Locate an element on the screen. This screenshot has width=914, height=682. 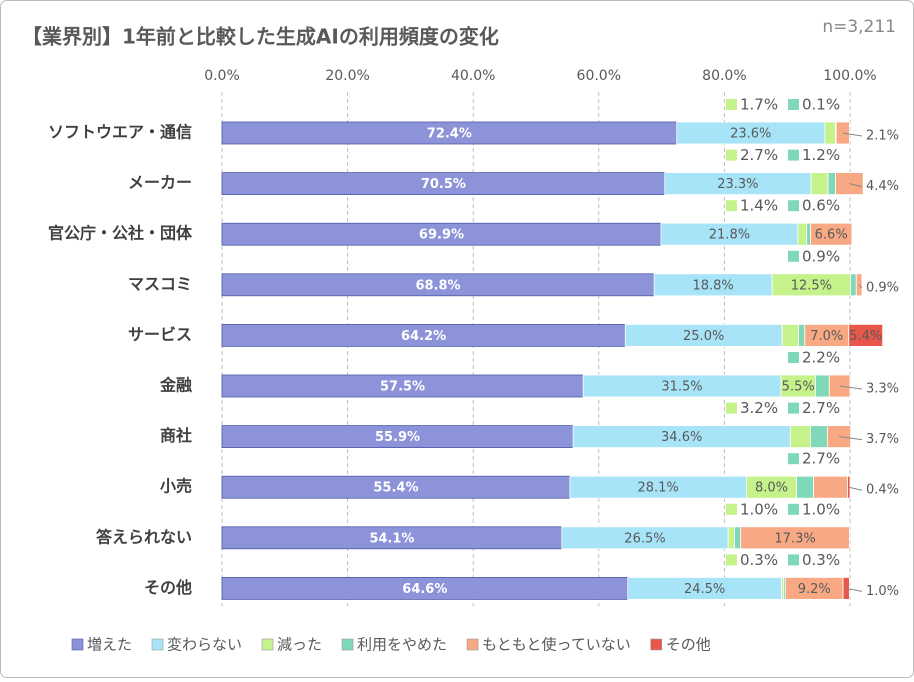
y-tick-label: 官公庁・公社・団体 is located at coordinates (120, 233).